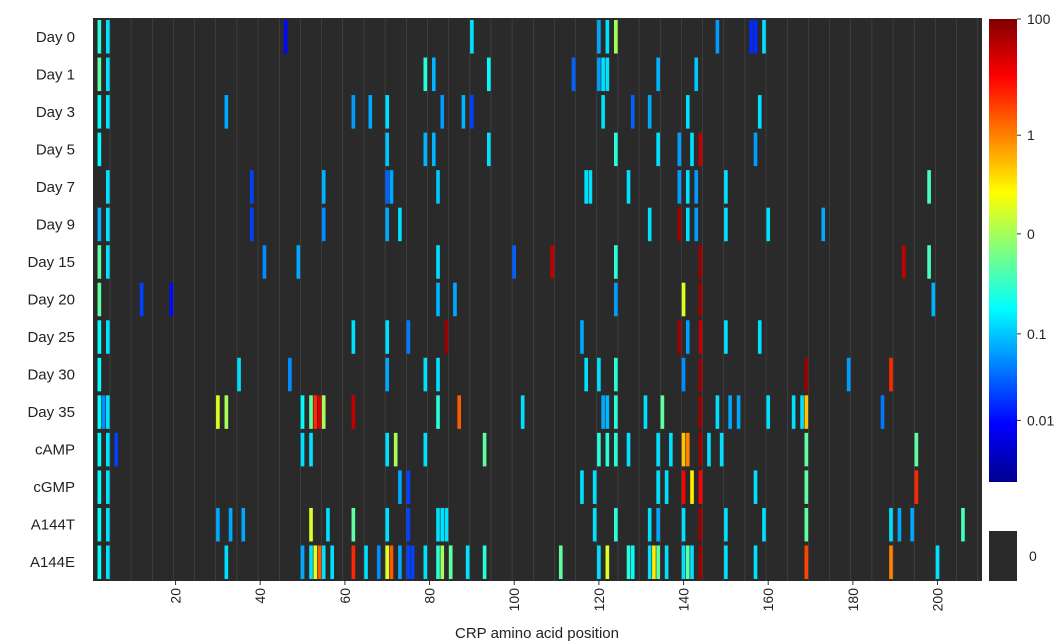 The width and height of the screenshot is (1062, 644). I want to click on x-tick-label: 180, so click(853, 600).